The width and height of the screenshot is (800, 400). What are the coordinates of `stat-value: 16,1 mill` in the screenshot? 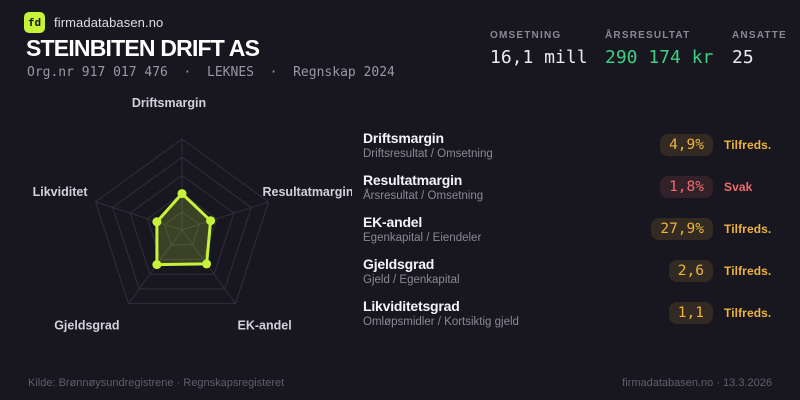 It's located at (539, 57).